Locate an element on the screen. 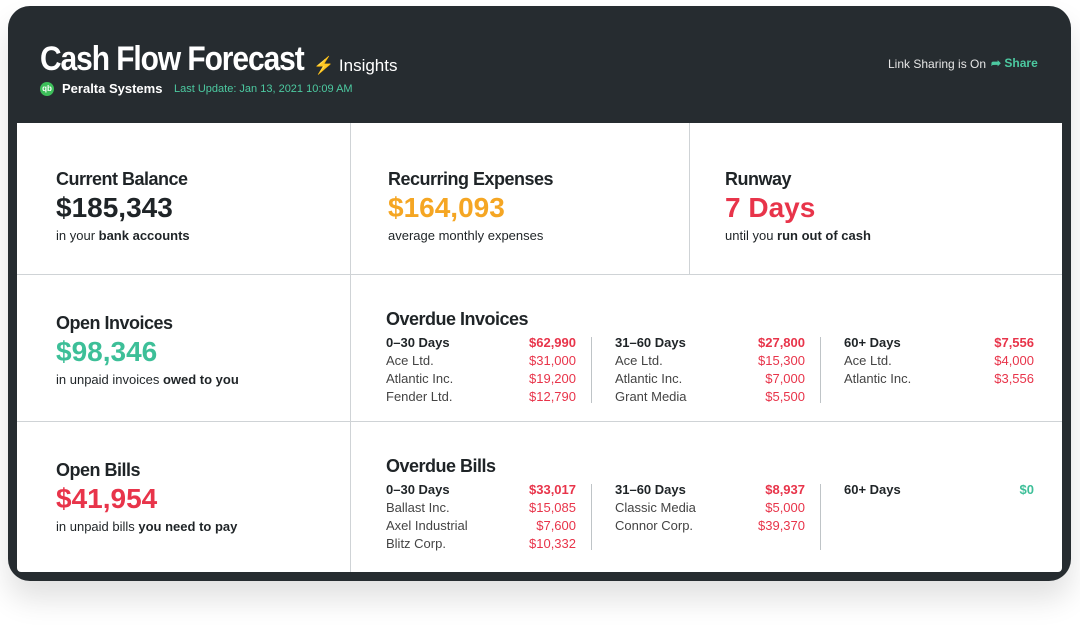 This screenshot has height=625, width=1080. summary-note: in your bank accounts is located at coordinates (123, 235).